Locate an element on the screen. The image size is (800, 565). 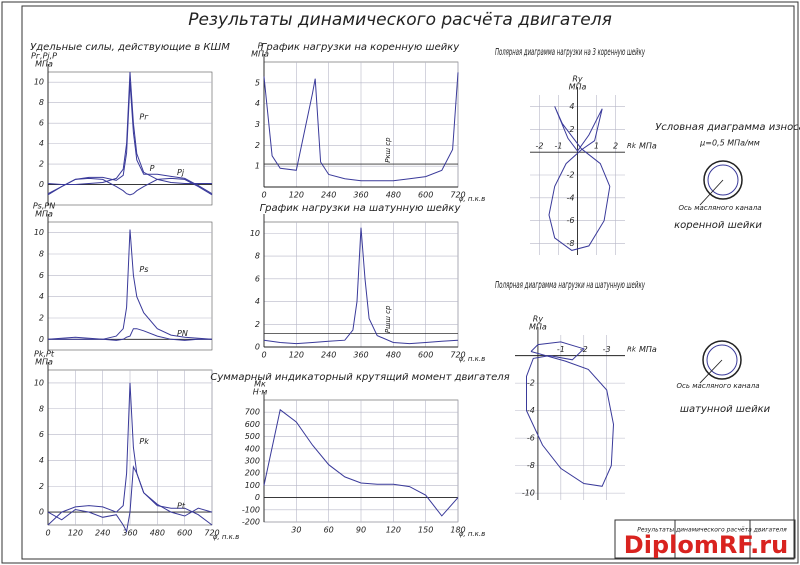
x-tick-label: 360 is located at coordinates (360, 195).